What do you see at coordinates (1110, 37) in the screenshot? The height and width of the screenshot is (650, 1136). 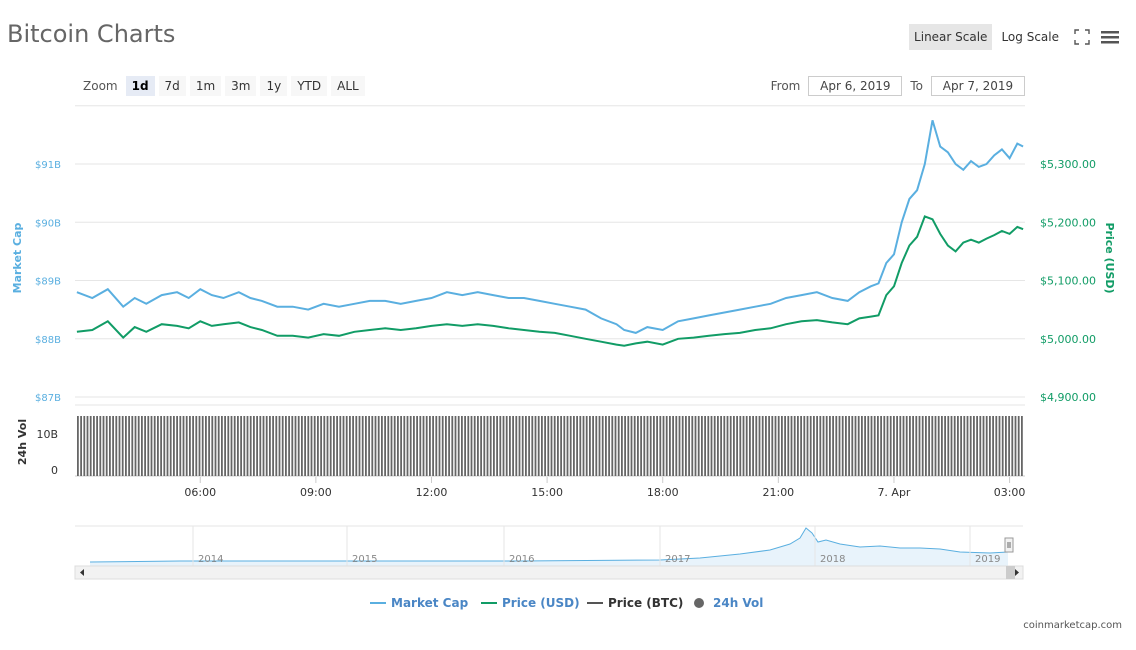 I see `menu-icon` at bounding box center [1110, 37].